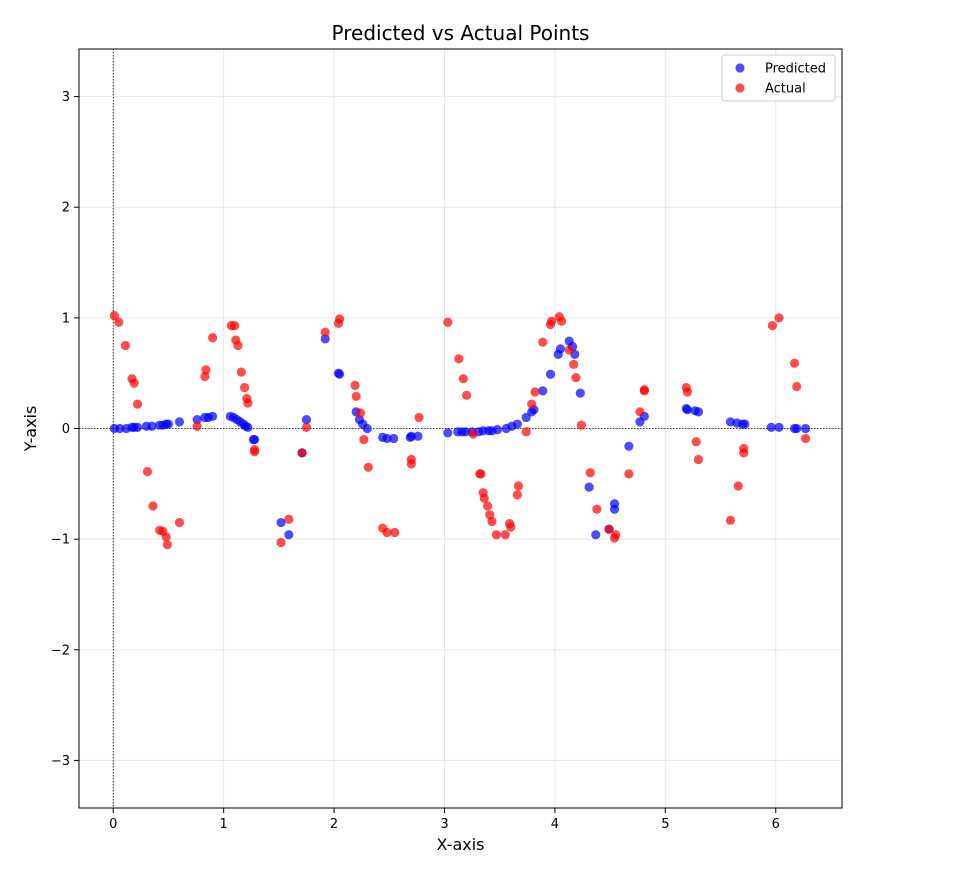 The height and width of the screenshot is (893, 974). What do you see at coordinates (444, 824) in the screenshot?
I see `x-tick-label: 3` at bounding box center [444, 824].